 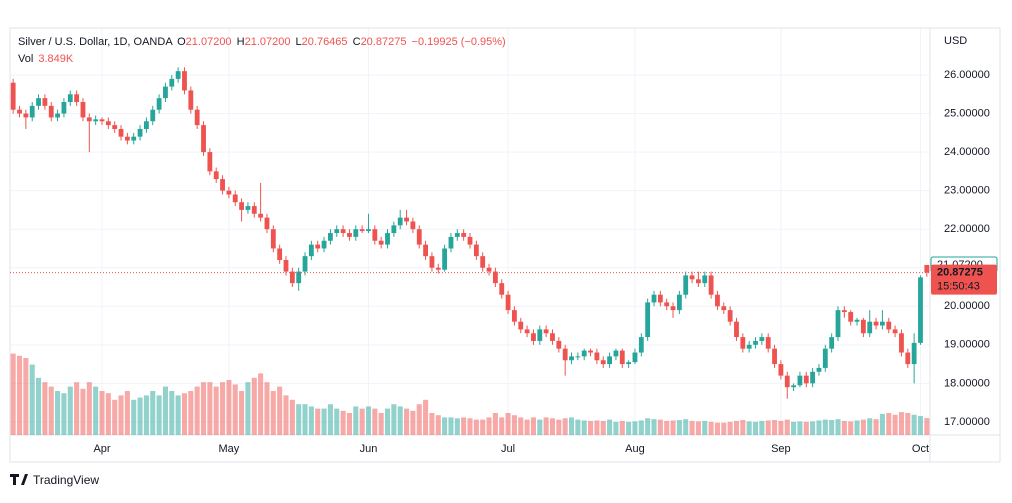 I want to click on label: O, so click(x=181, y=42).